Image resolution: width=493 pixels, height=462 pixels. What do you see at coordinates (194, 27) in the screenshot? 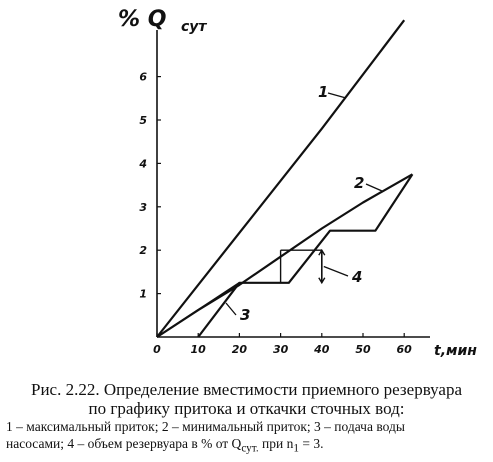
I see `y-axis-label-subscript: сут` at bounding box center [194, 27].